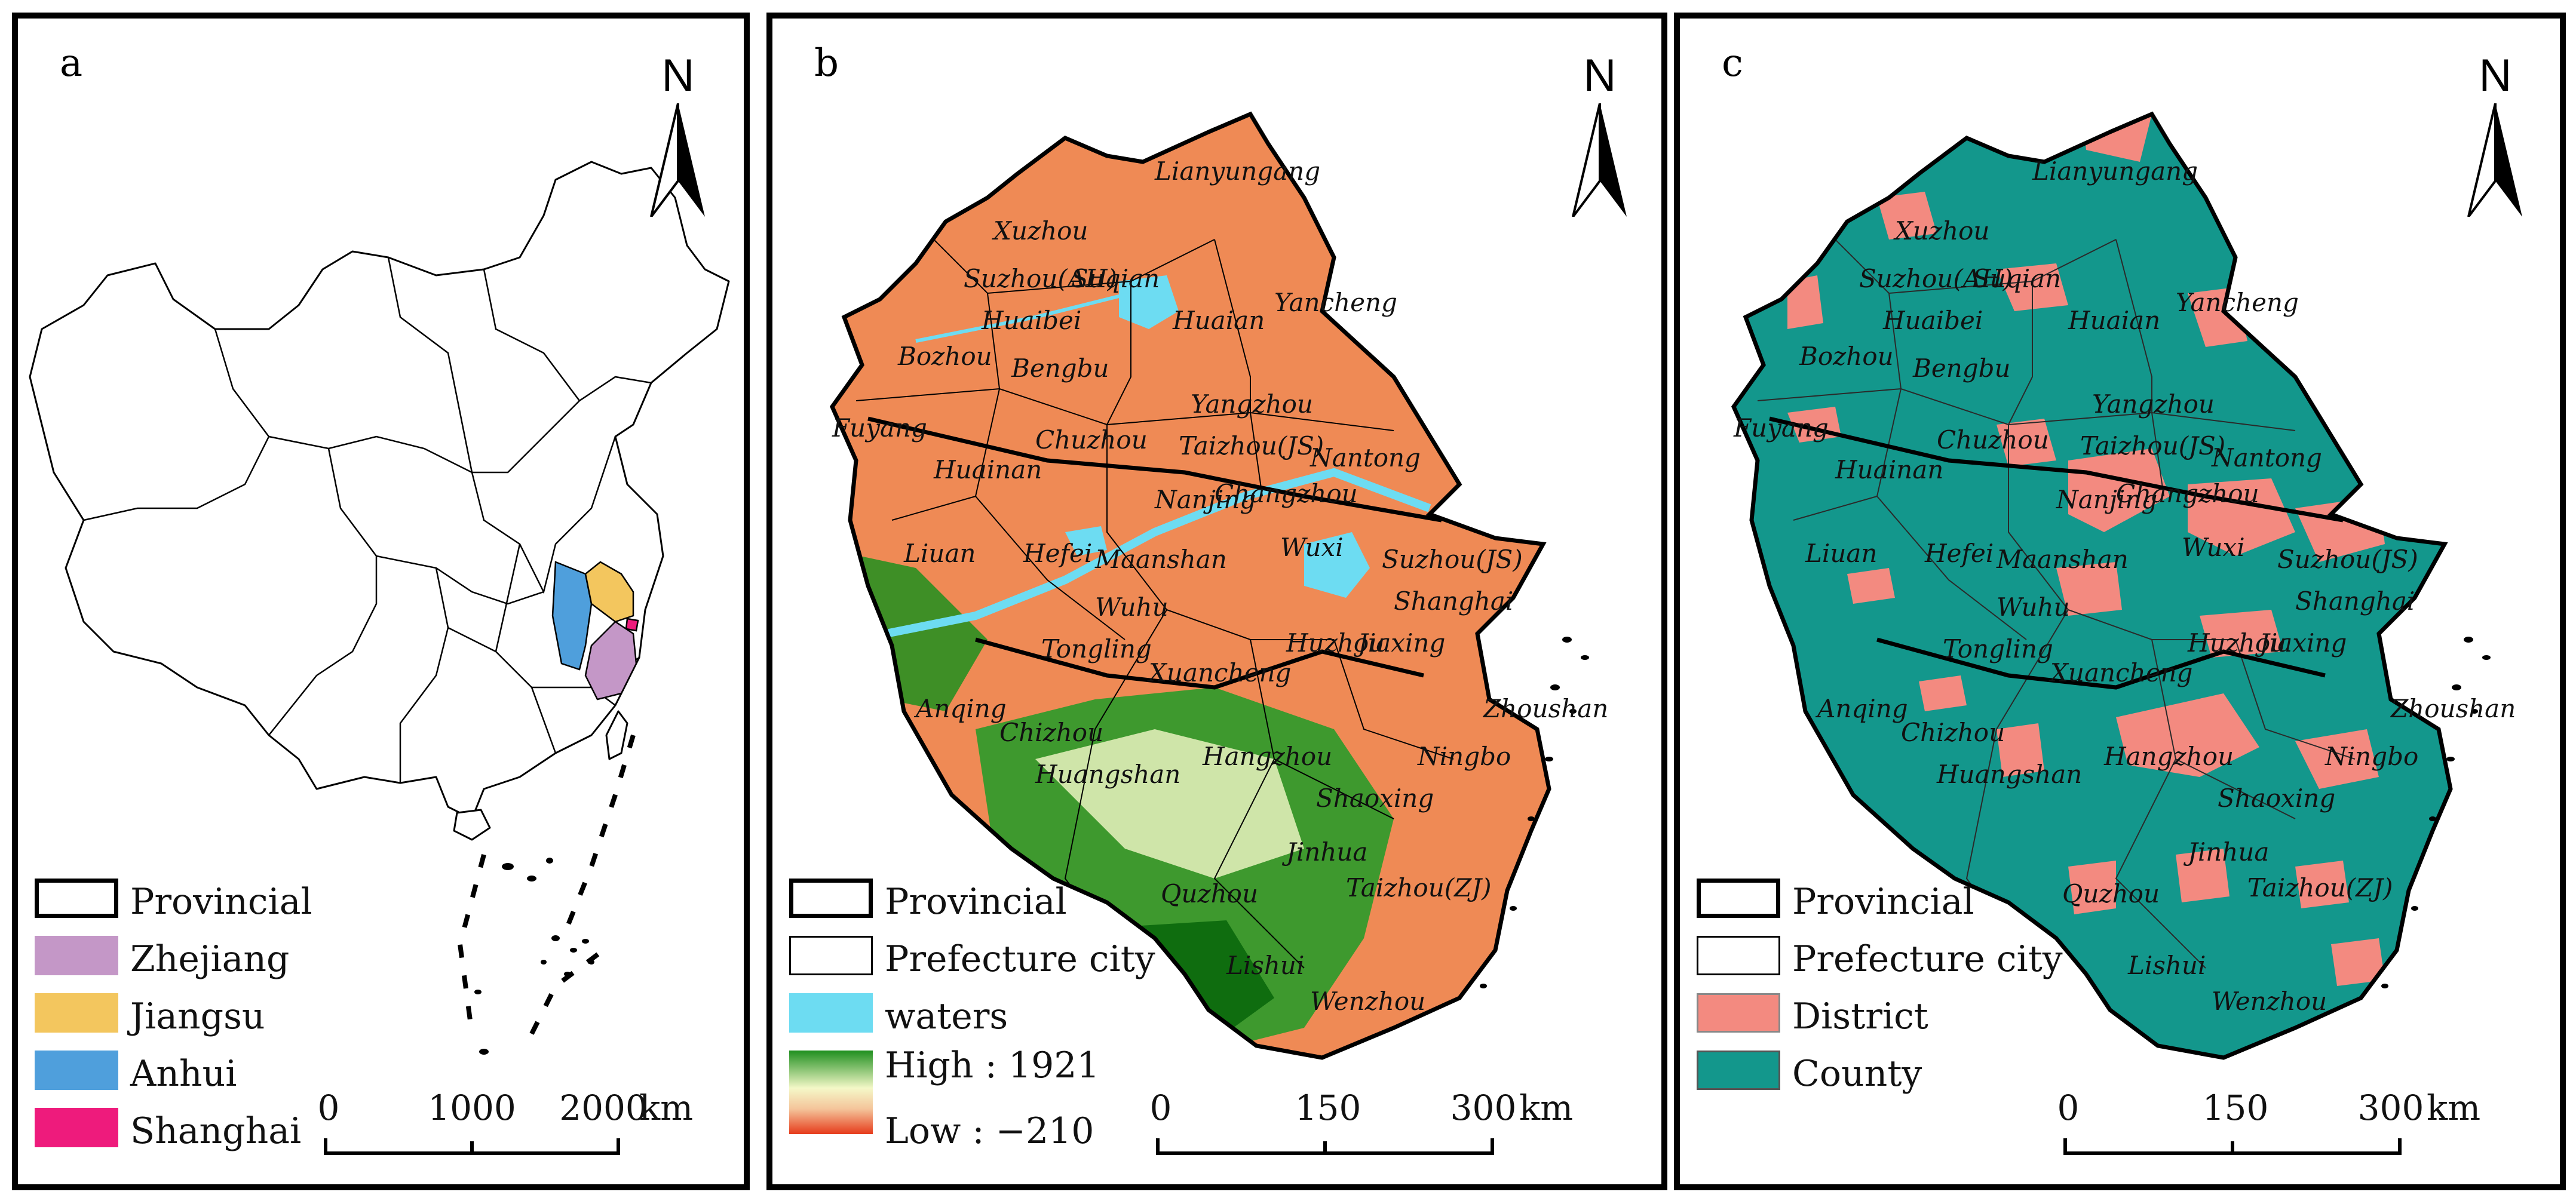 The image size is (2576, 1204). I want to click on jiangsu-region, so click(609, 592).